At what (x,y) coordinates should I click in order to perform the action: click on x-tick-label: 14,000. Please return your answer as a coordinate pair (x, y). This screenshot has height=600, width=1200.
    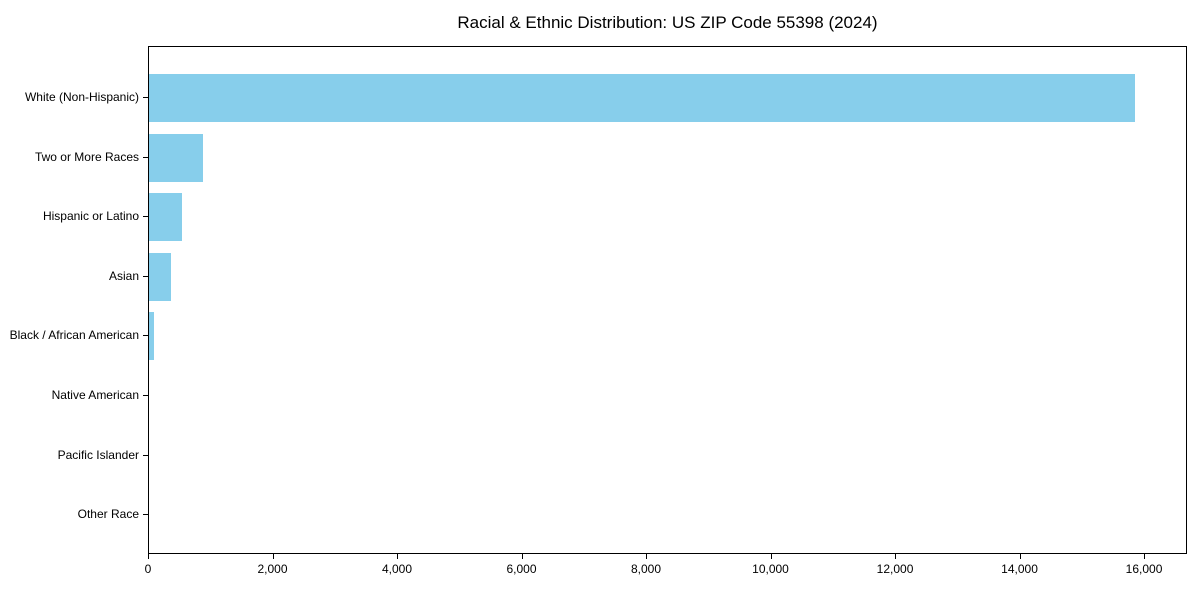
    Looking at the image, I should click on (1019, 569).